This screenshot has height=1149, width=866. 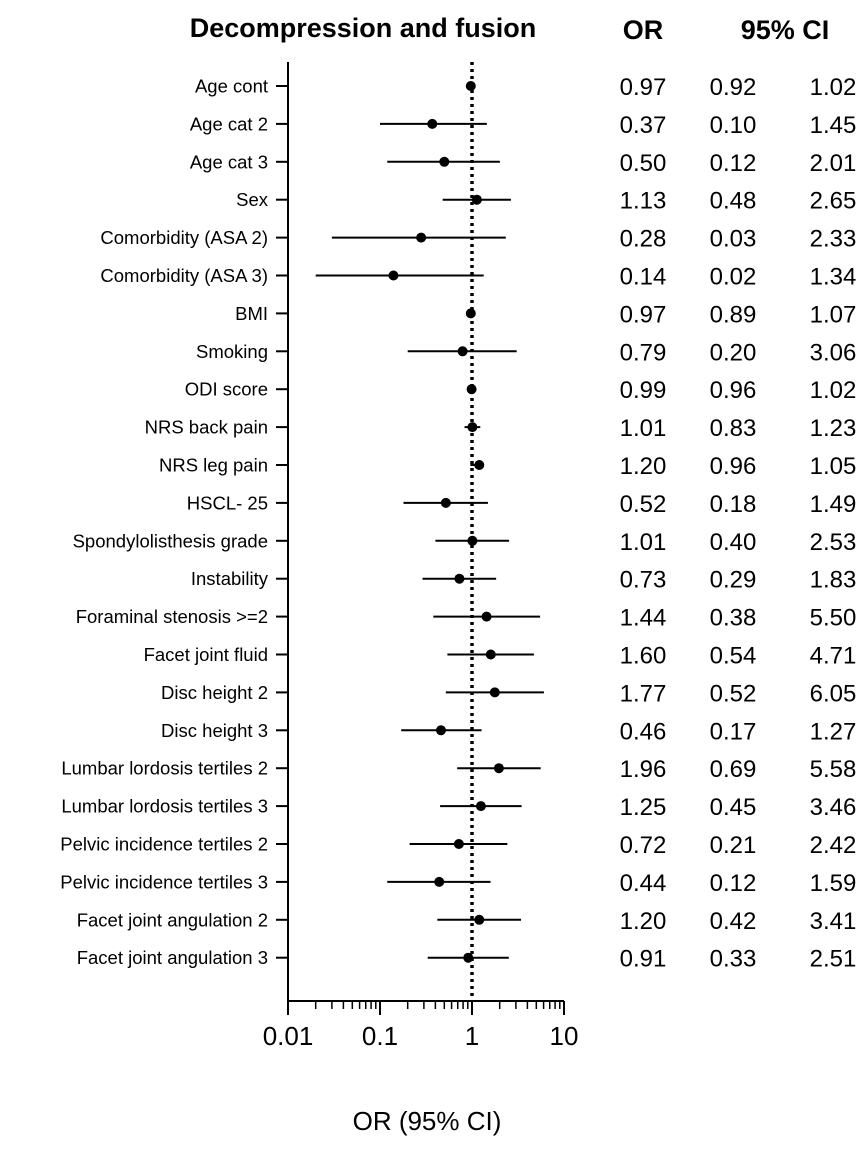 What do you see at coordinates (733, 731) in the screenshot?
I see `ci-lower-value: 0.17` at bounding box center [733, 731].